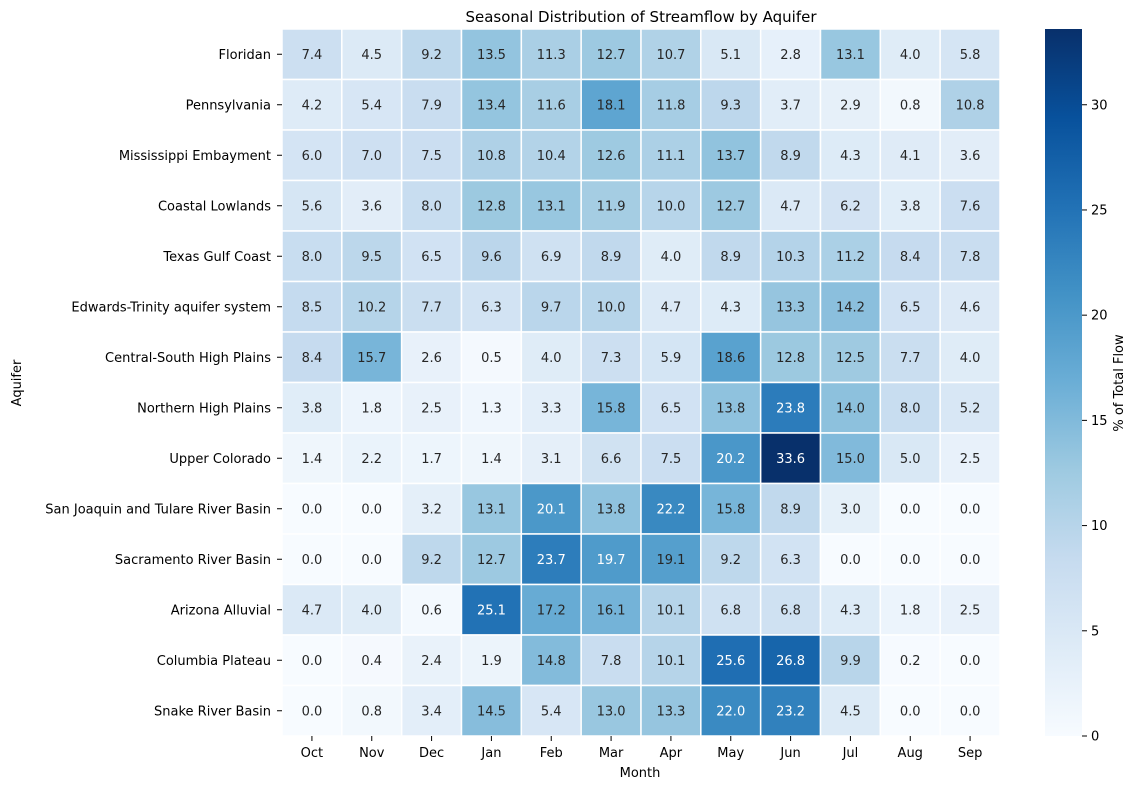 This screenshot has height=790, width=1137. What do you see at coordinates (850, 753) in the screenshot?
I see `x-tick-label: Jul` at bounding box center [850, 753].